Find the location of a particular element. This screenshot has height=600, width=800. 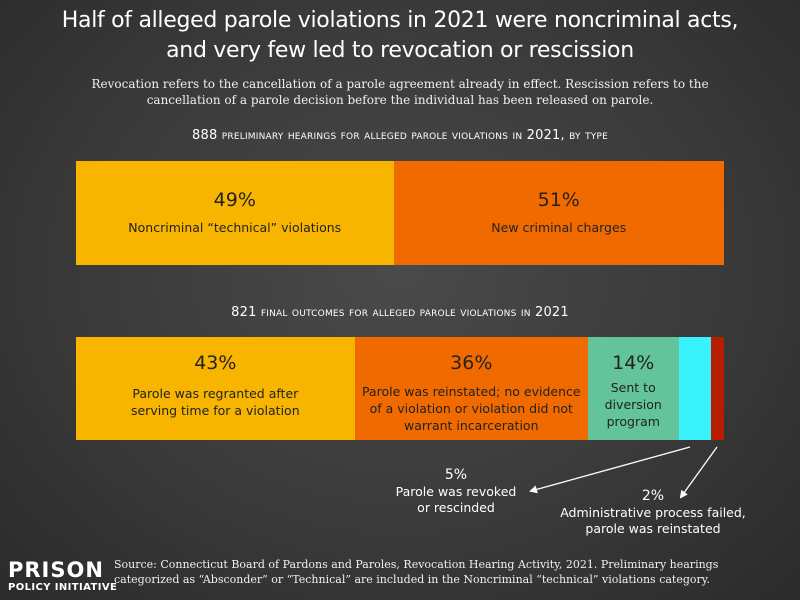

callout-admin-failed-label-line1: Administrative process failed, is located at coordinates (653, 512).